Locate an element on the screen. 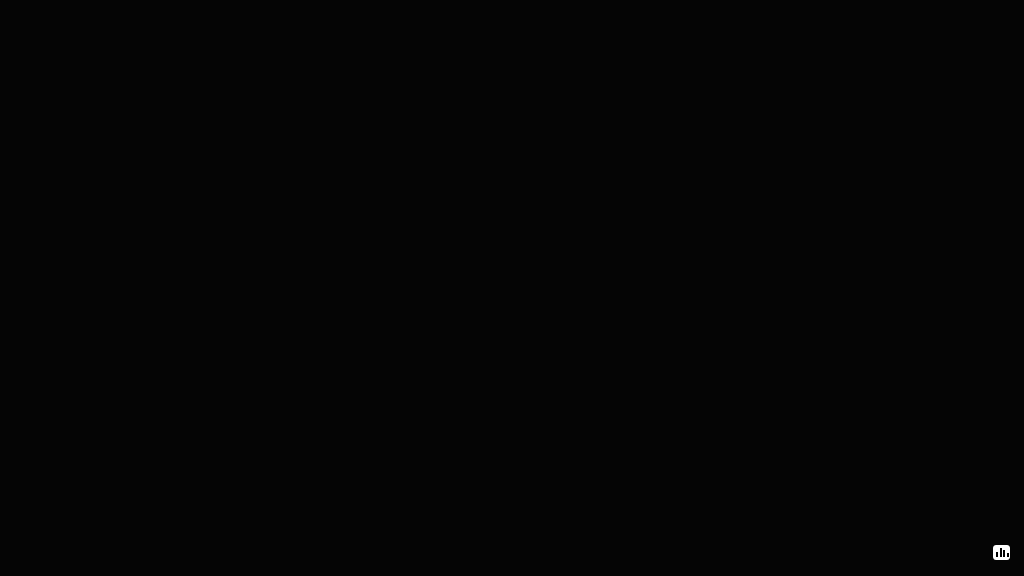 This screenshot has height=576, width=1024. brand-footer is located at coordinates (998, 552).